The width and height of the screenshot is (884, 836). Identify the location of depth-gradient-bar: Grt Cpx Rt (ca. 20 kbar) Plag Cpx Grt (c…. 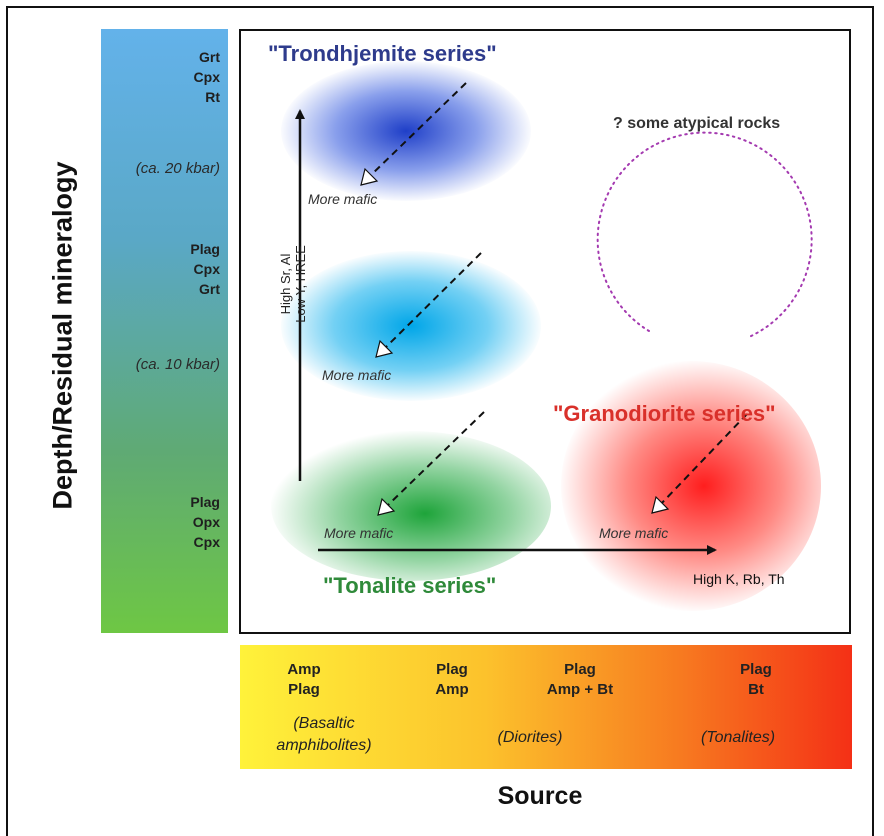
(164, 331).